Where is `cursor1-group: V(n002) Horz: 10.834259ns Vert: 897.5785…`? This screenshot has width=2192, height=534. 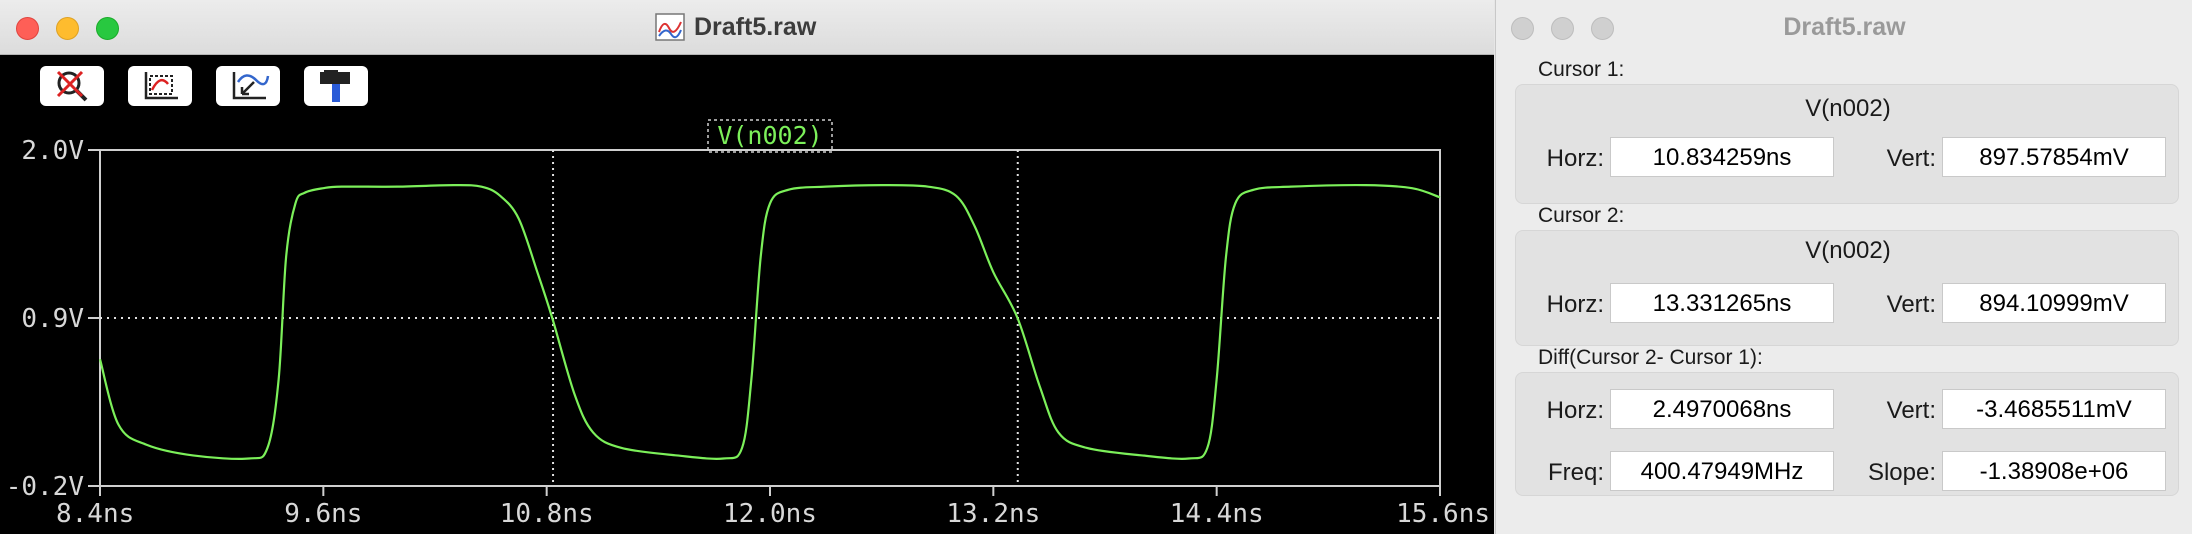
cursor1-group: V(n002) Horz: 10.834259ns Vert: 897.5785… is located at coordinates (1847, 144).